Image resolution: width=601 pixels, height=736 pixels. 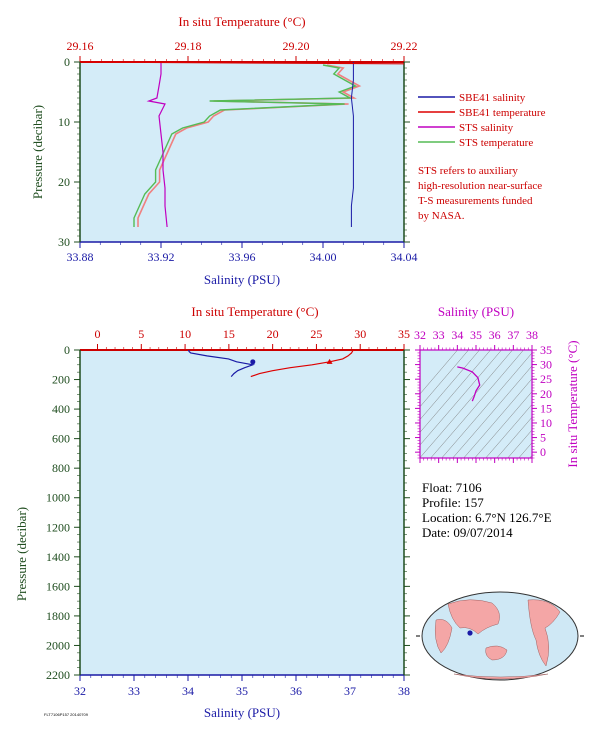 I want to click on pressure-tick-label: 1400, so click(x=58, y=557).